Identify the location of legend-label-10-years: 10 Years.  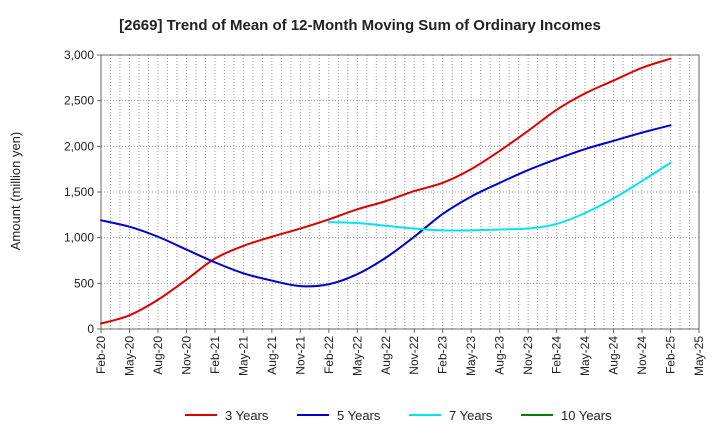
(586, 415).